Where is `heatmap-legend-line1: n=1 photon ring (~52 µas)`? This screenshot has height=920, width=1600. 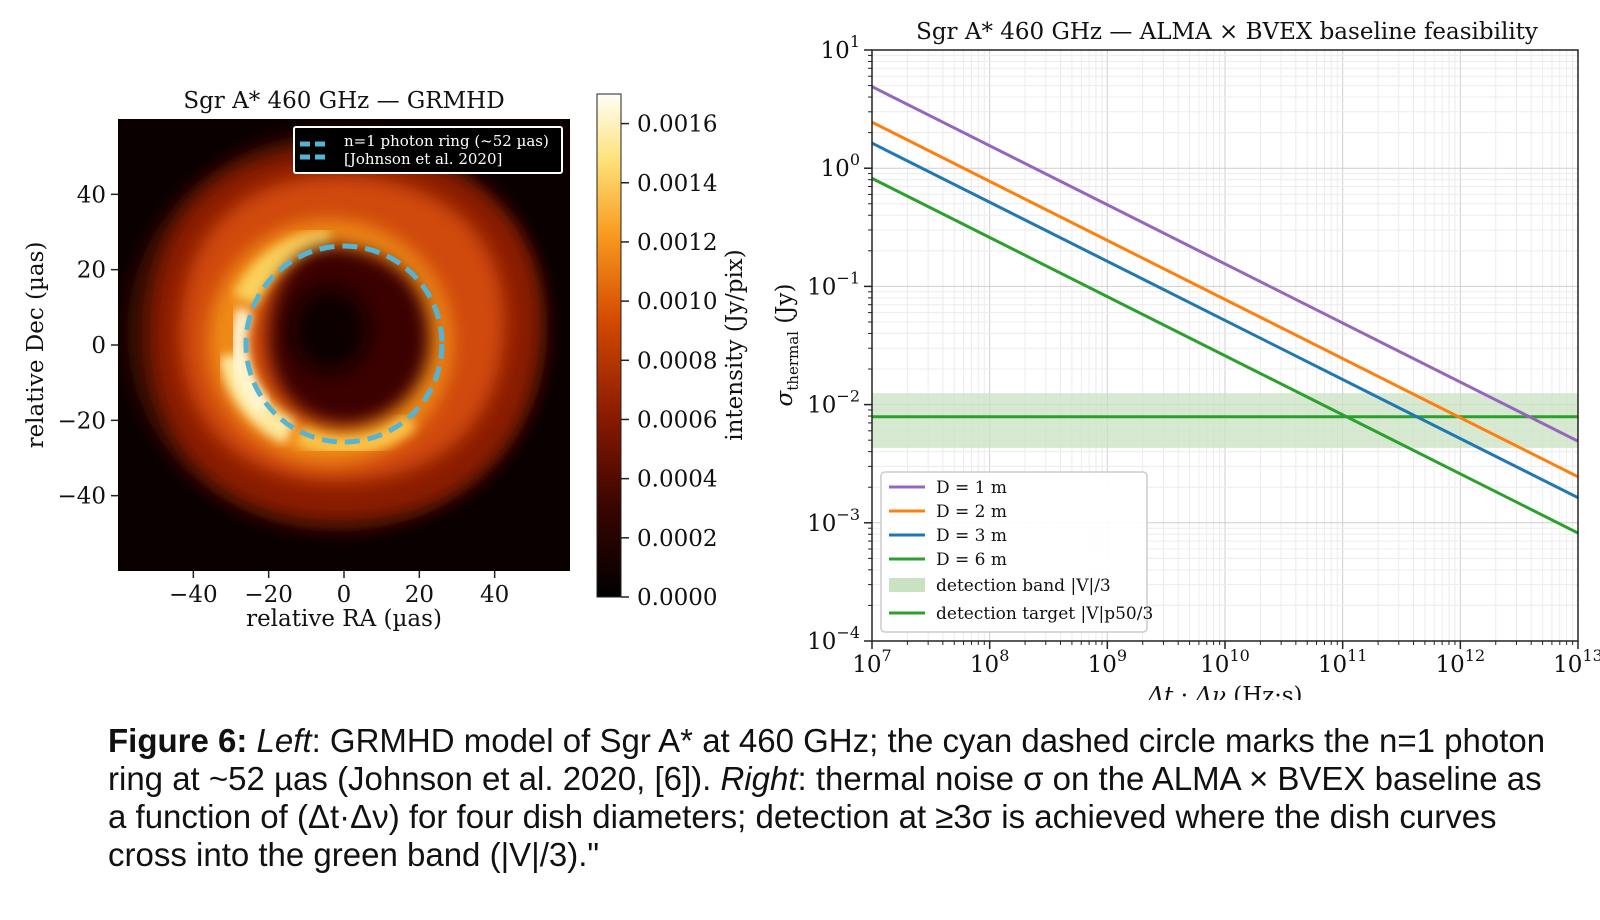 heatmap-legend-line1: n=1 photon ring (~52 µas) is located at coordinates (446, 141).